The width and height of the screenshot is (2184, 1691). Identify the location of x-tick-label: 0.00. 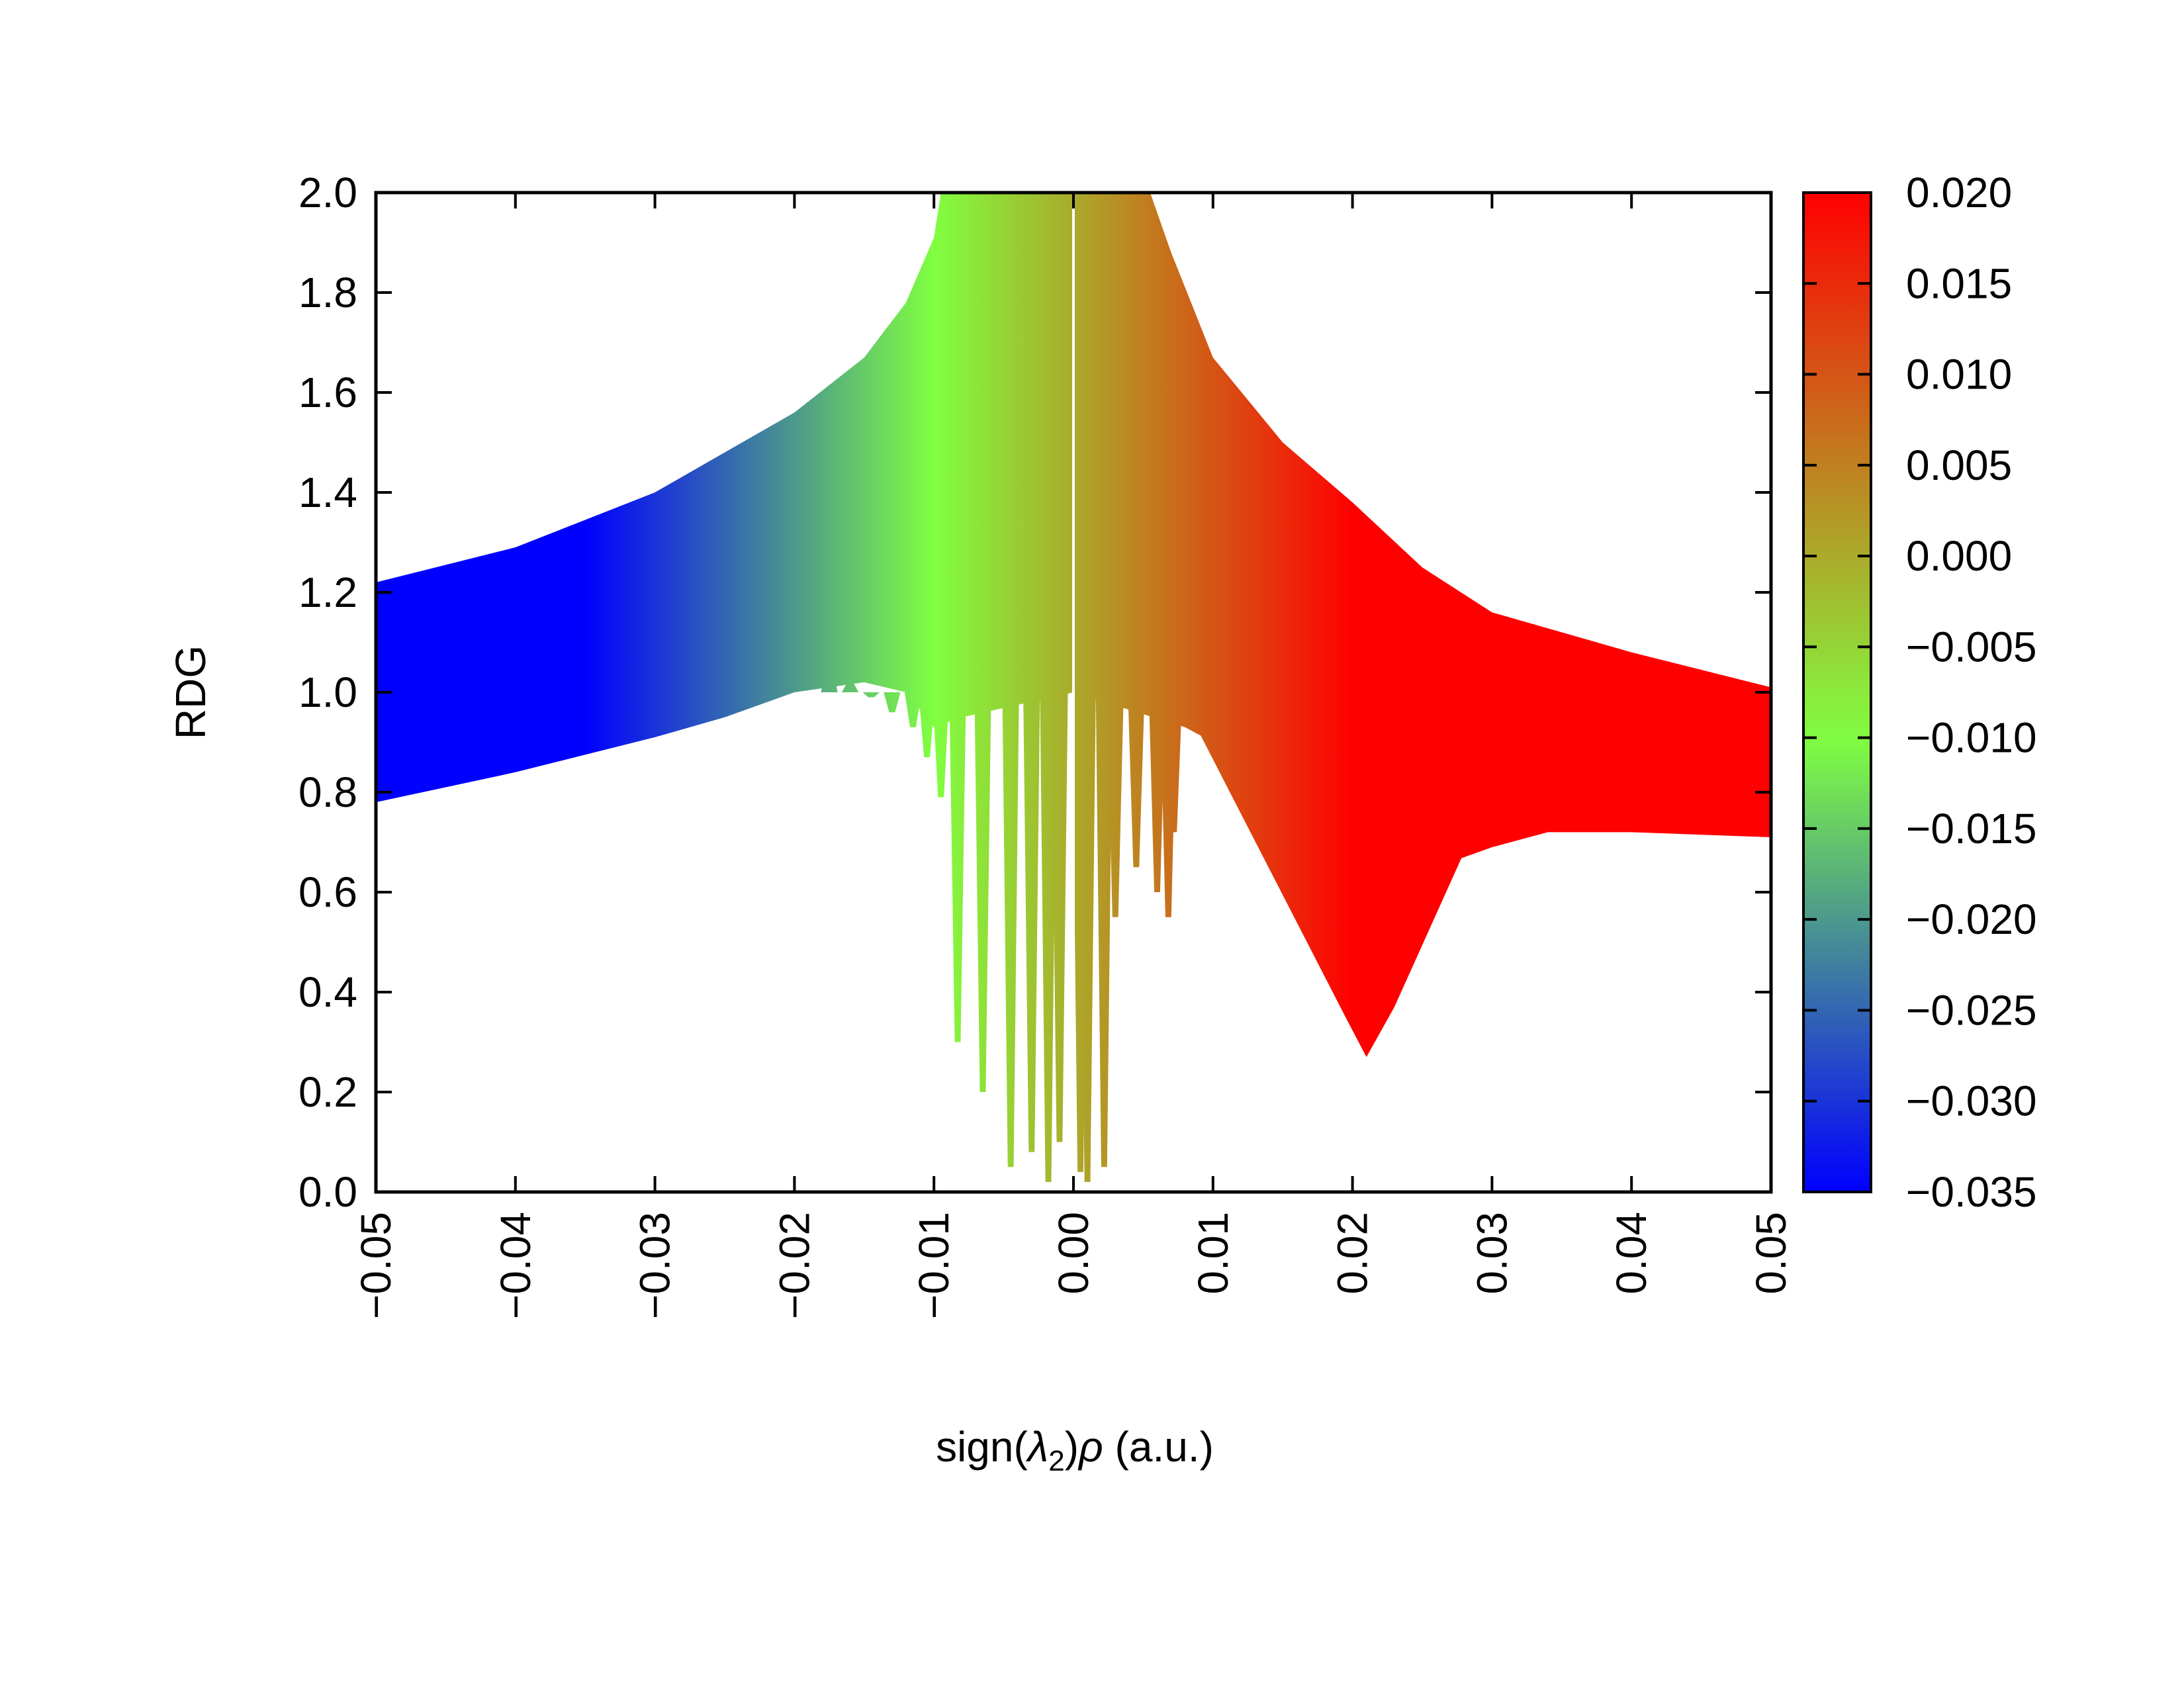
(1073, 1254).